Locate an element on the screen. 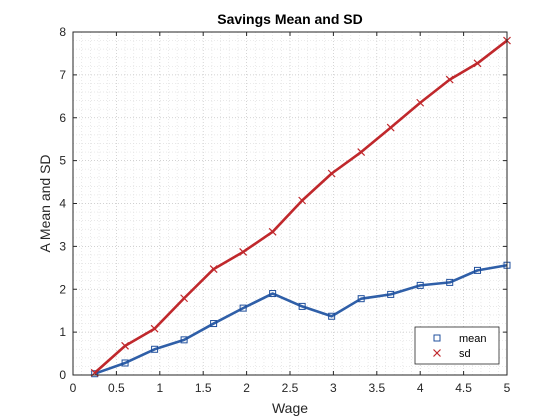 The height and width of the screenshot is (420, 560). x-tick-label: 0.5 is located at coordinates (116, 388).